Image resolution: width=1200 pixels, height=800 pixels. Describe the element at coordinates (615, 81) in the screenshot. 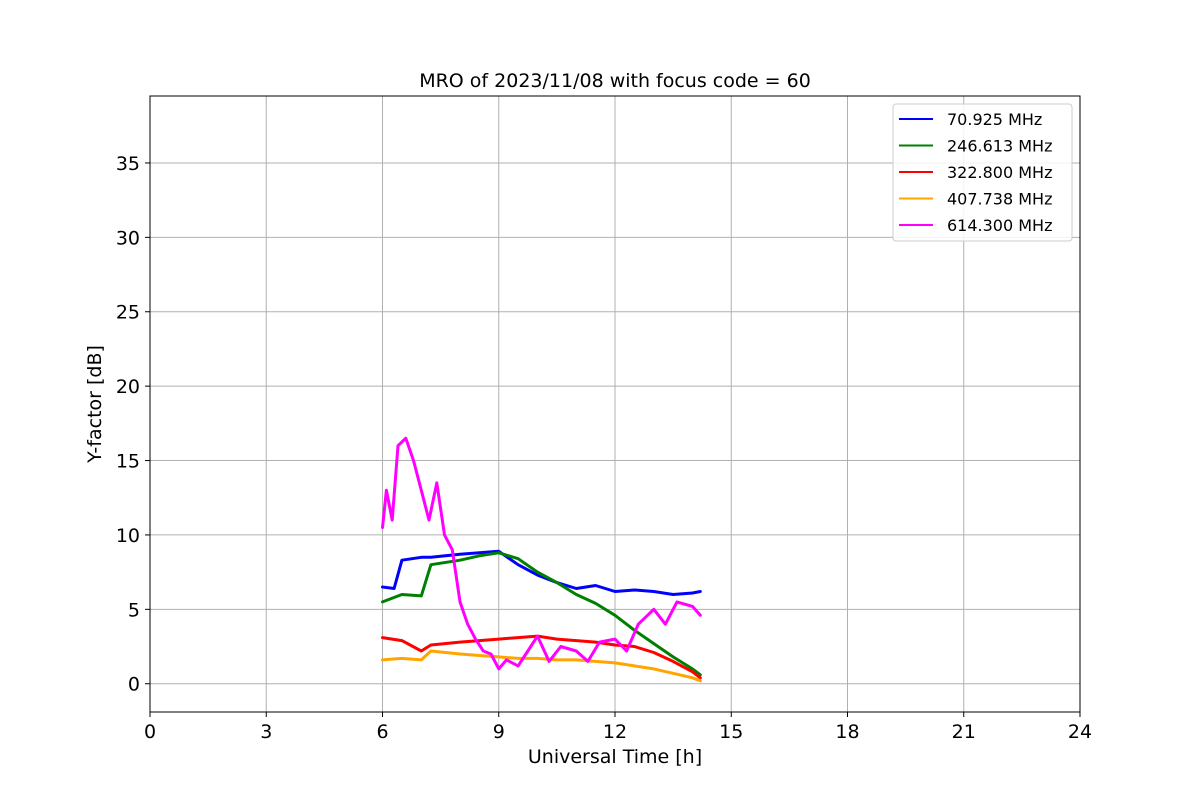

I see `chart-title: MRO of 2023/11/08 with focus code = 60` at that location.